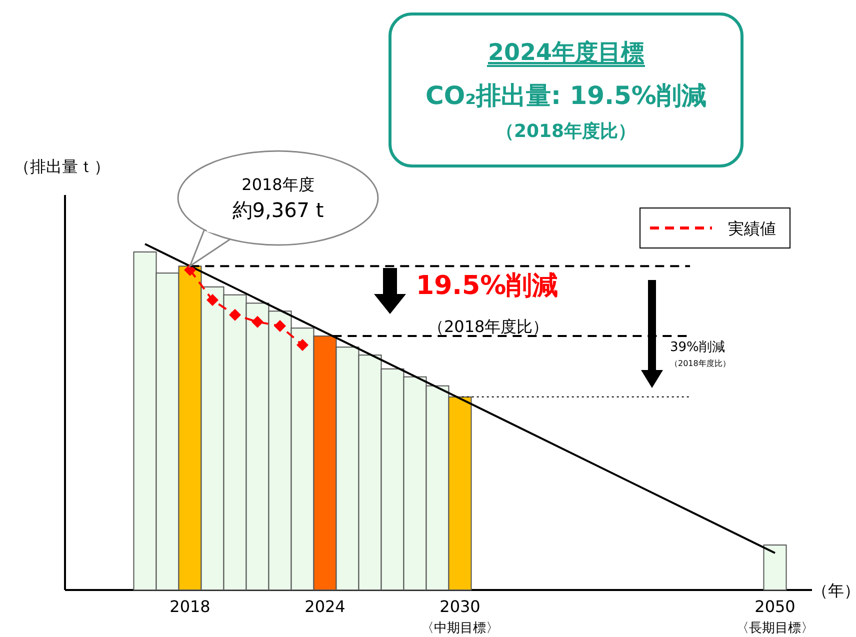  Describe the element at coordinates (697, 347) in the screenshot. I see `annotation: 39%削減` at that location.